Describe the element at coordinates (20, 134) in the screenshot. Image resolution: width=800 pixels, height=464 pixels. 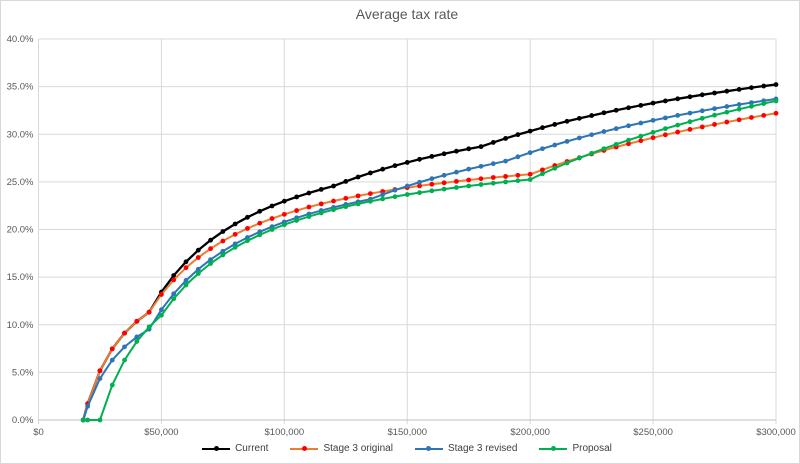
I see `y-tick-label: 30.0%` at that location.